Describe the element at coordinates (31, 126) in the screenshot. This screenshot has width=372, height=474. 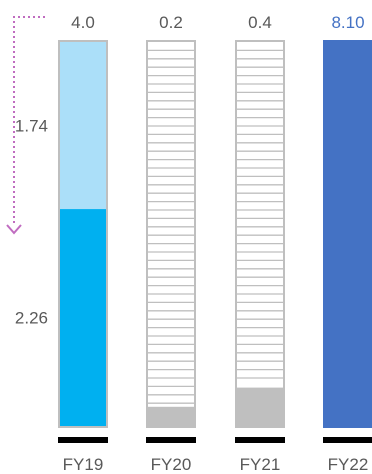
I see `segment-label: 1.74` at that location.